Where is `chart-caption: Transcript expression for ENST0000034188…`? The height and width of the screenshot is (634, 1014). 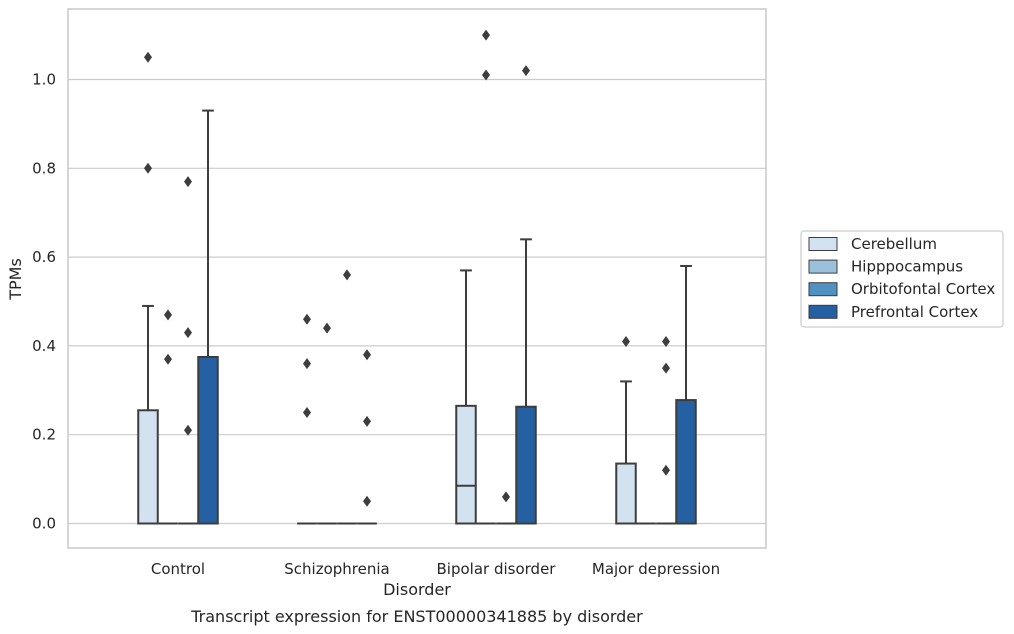
chart-caption: Transcript expression for ENST0000034188… is located at coordinates (416, 616).